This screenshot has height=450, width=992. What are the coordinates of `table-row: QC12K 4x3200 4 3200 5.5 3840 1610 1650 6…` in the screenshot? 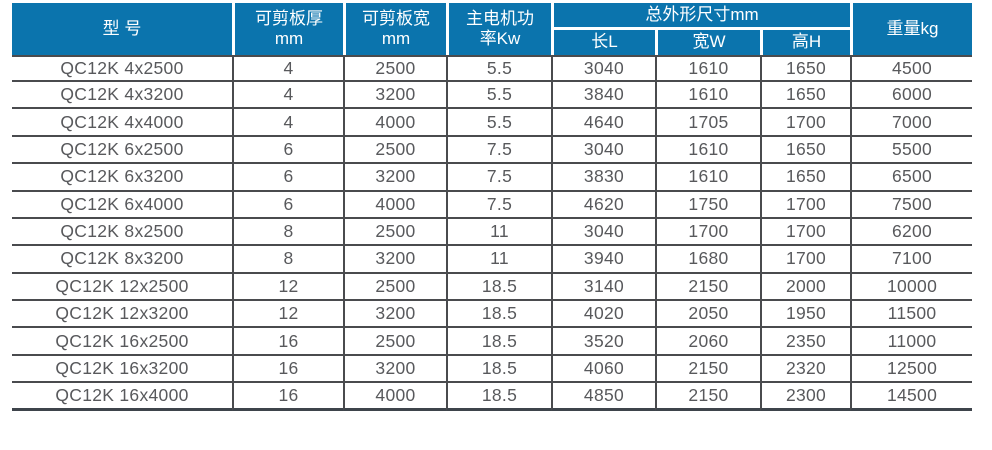 It's located at (492, 95).